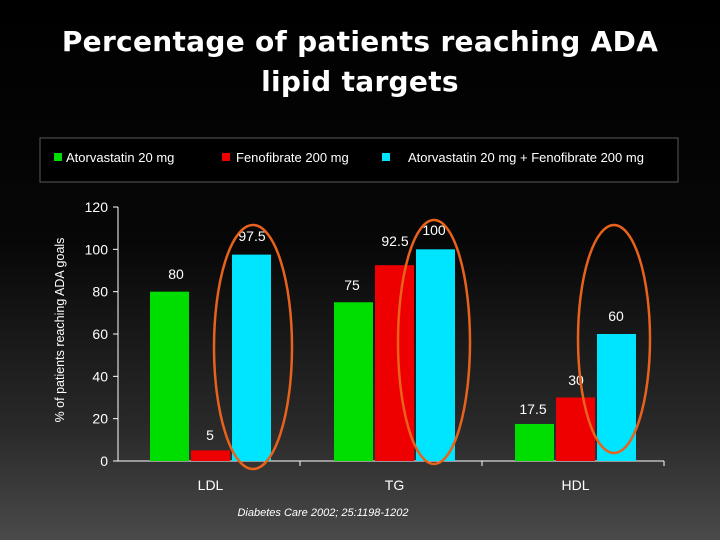 The height and width of the screenshot is (540, 720). I want to click on legend-label-2: Fenofibrate 200 mg, so click(292, 157).